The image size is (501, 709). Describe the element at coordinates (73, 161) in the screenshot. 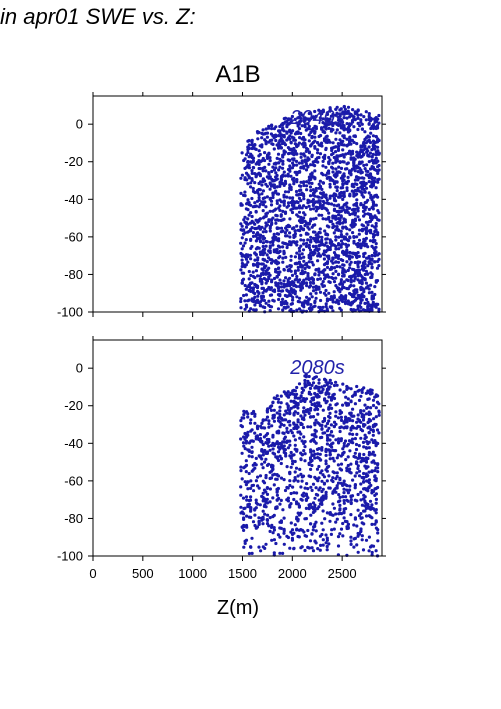

I see `y-tick-label: -20` at that location.